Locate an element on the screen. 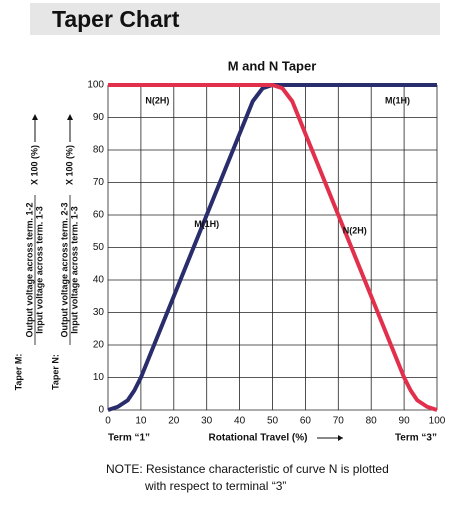  y-tick-label: 80 is located at coordinates (99, 150).